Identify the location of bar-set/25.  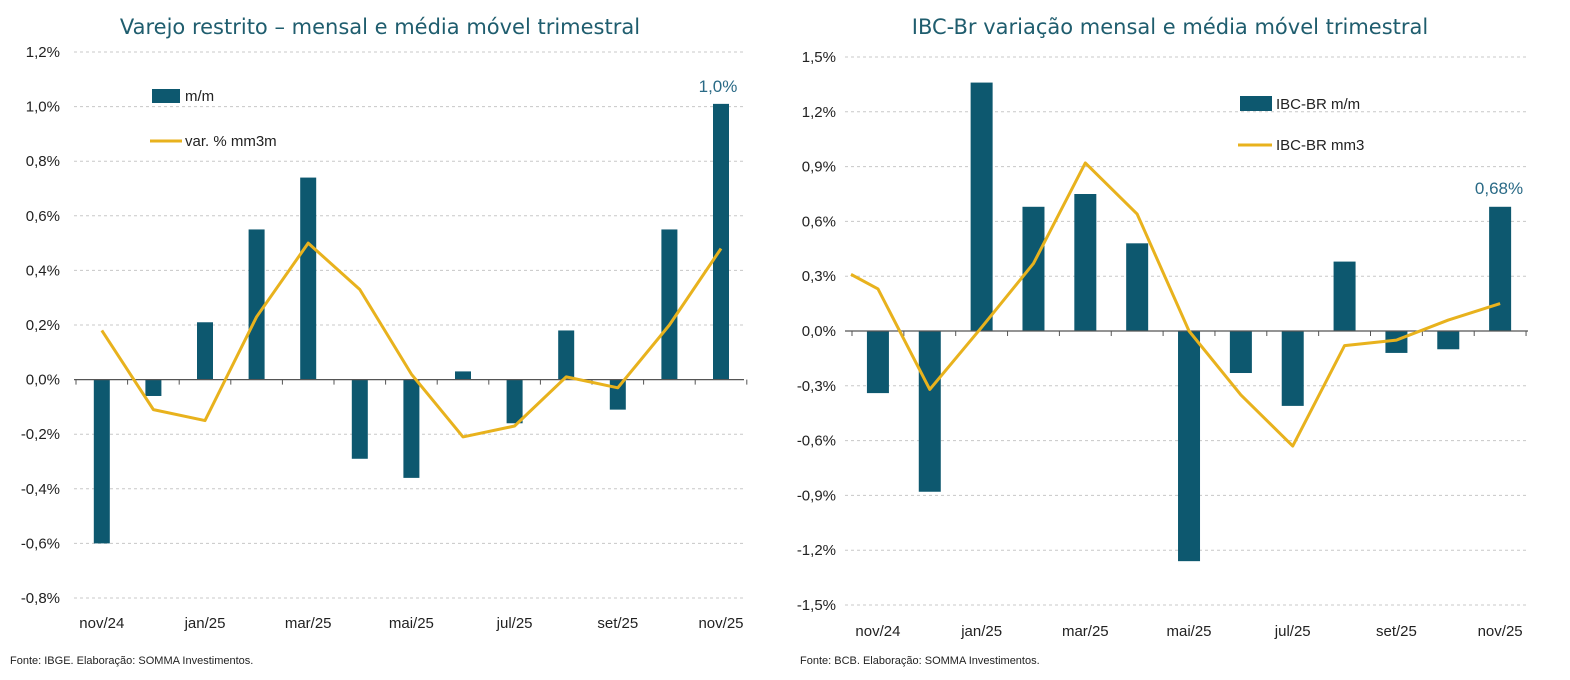
(617, 394).